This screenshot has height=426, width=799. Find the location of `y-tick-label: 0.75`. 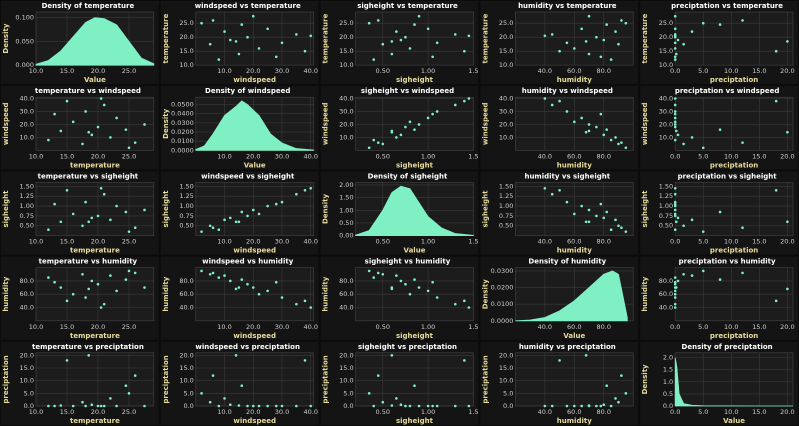

y-tick-label: 0.75 is located at coordinates (666, 216).